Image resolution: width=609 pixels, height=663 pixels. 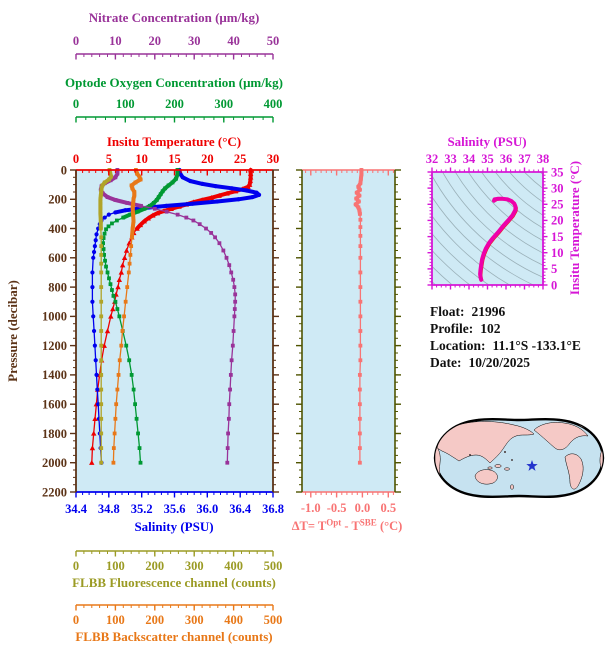 I want to click on svg-text: -1.0, so click(x=311, y=508).